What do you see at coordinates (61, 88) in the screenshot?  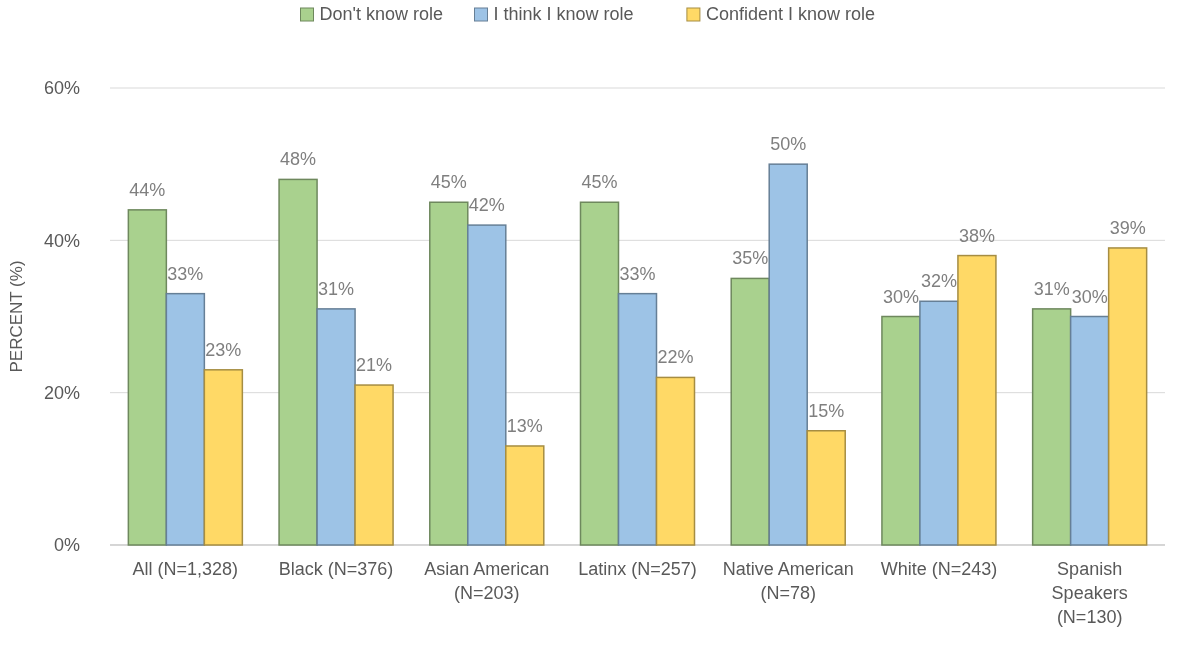 I see `y-tick-label: 60%` at bounding box center [61, 88].